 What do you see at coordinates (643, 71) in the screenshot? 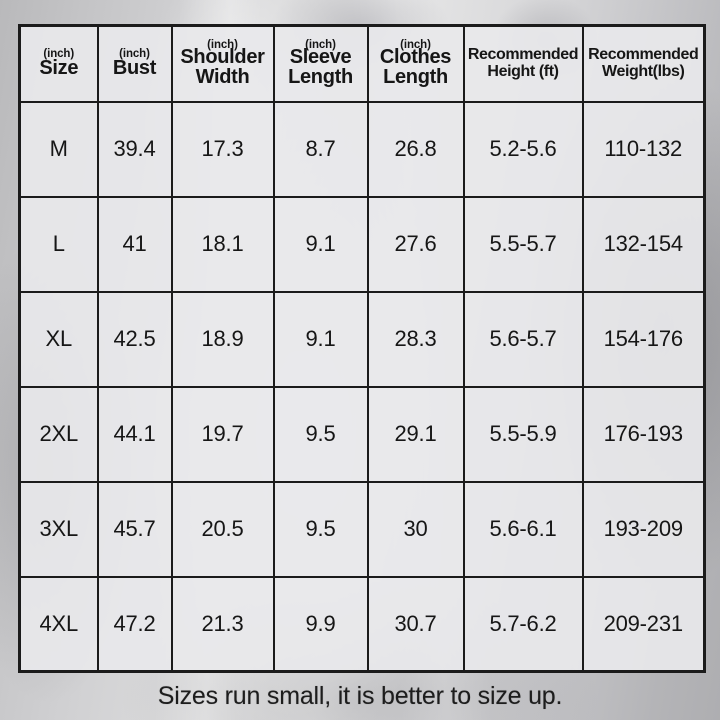
I see `header-label-weight-line2: Weight(lbs)` at bounding box center [643, 71].